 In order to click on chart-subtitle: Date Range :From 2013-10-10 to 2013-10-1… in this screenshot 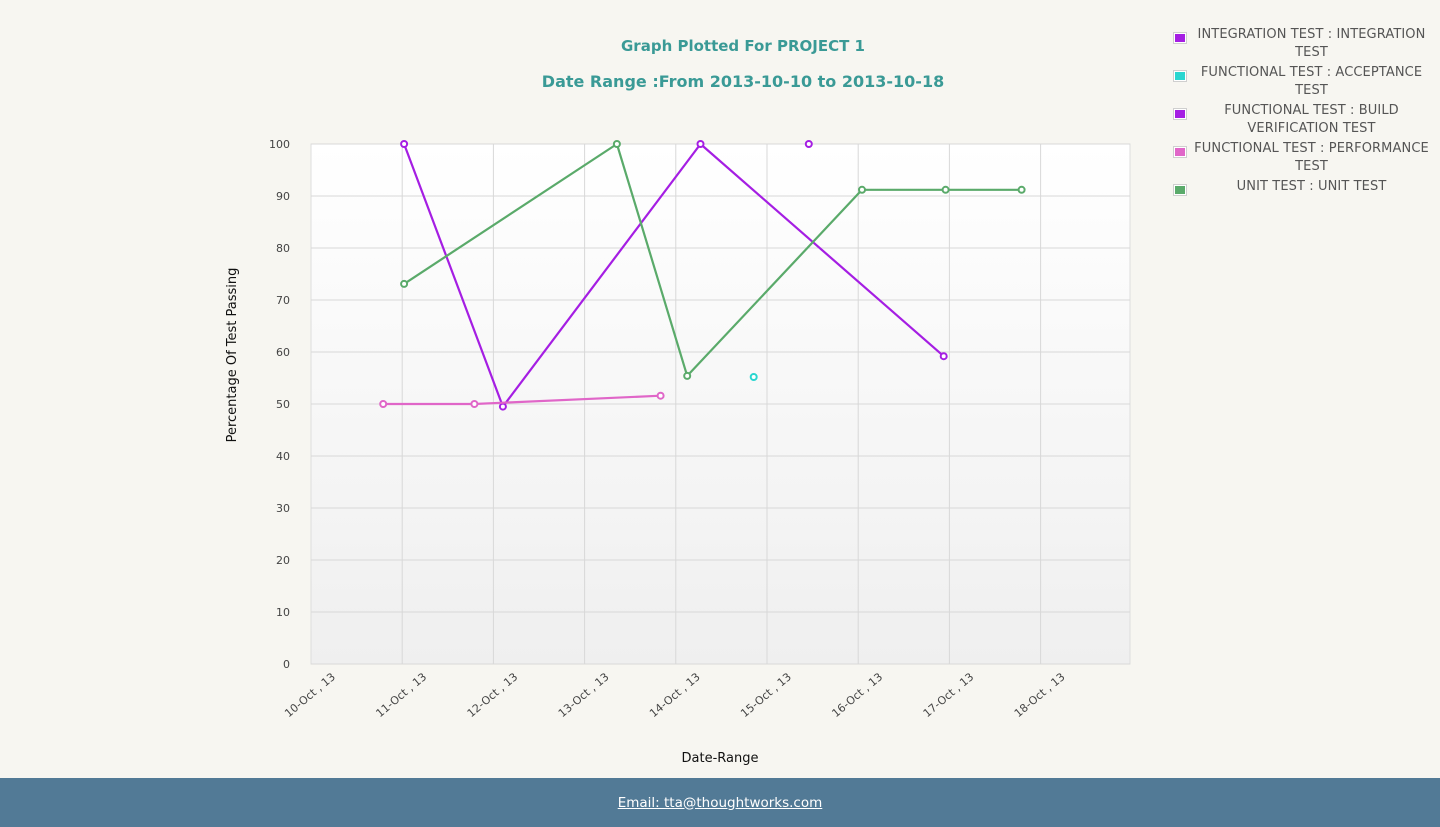, I will do `click(743, 81)`.